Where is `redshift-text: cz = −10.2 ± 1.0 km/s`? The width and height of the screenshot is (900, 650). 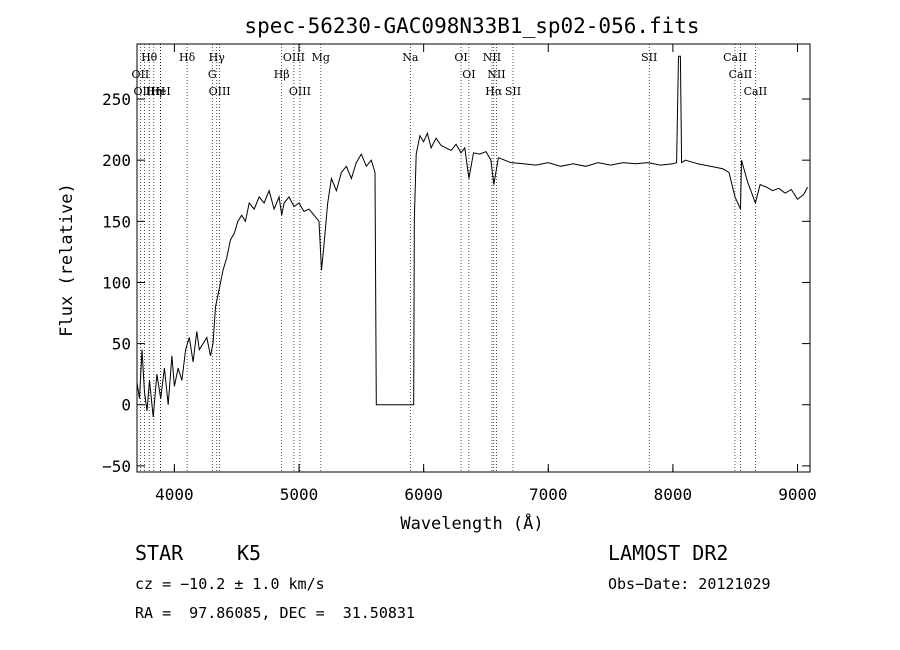
redshift-text: cz = −10.2 ± 1.0 km/s is located at coordinates (230, 584).